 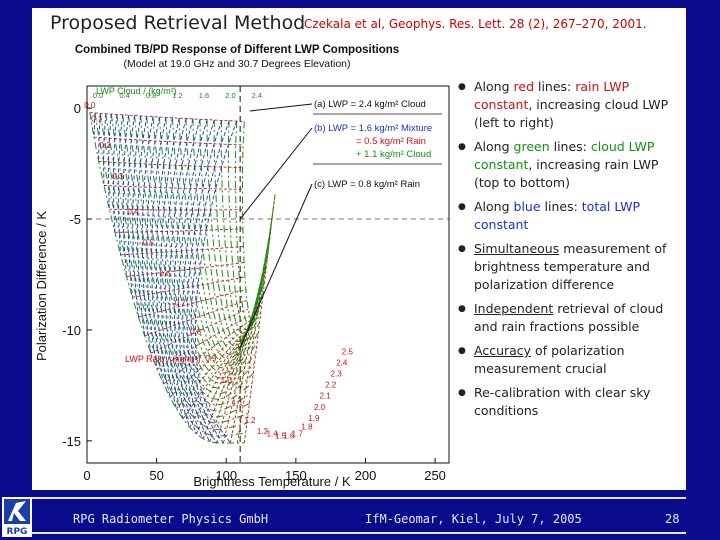 What do you see at coordinates (272, 481) in the screenshot?
I see `x-axis-label: Brightness Temperature / K` at bounding box center [272, 481].